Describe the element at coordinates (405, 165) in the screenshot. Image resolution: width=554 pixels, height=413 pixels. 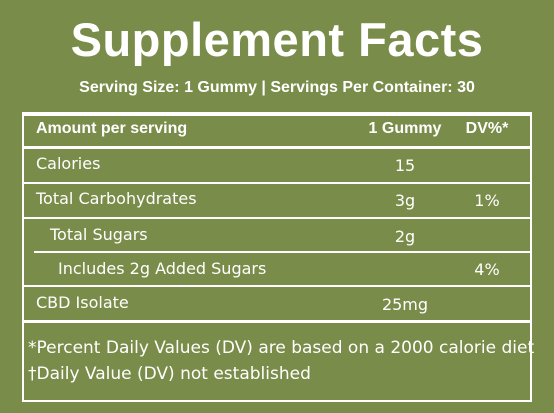
I see `row-amount: 15` at that location.